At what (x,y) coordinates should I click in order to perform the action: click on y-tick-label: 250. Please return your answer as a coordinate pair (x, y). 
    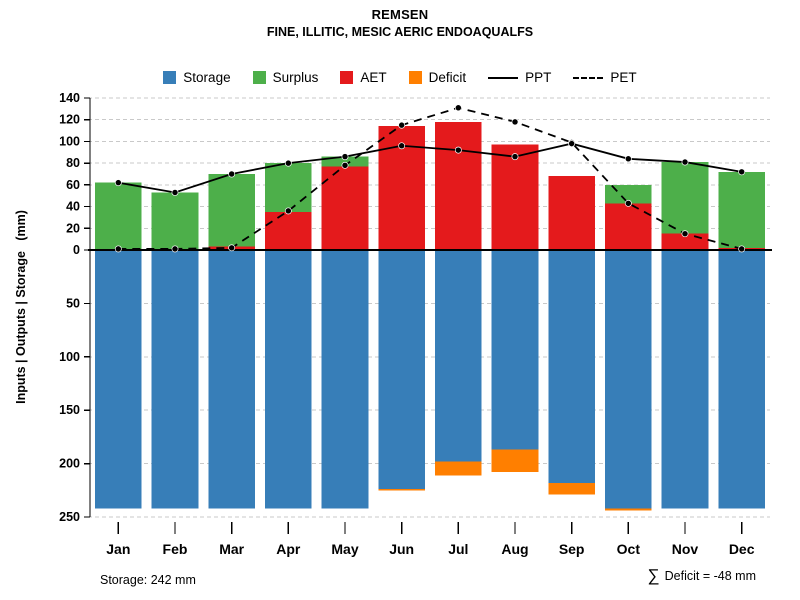
    Looking at the image, I should click on (69, 517).